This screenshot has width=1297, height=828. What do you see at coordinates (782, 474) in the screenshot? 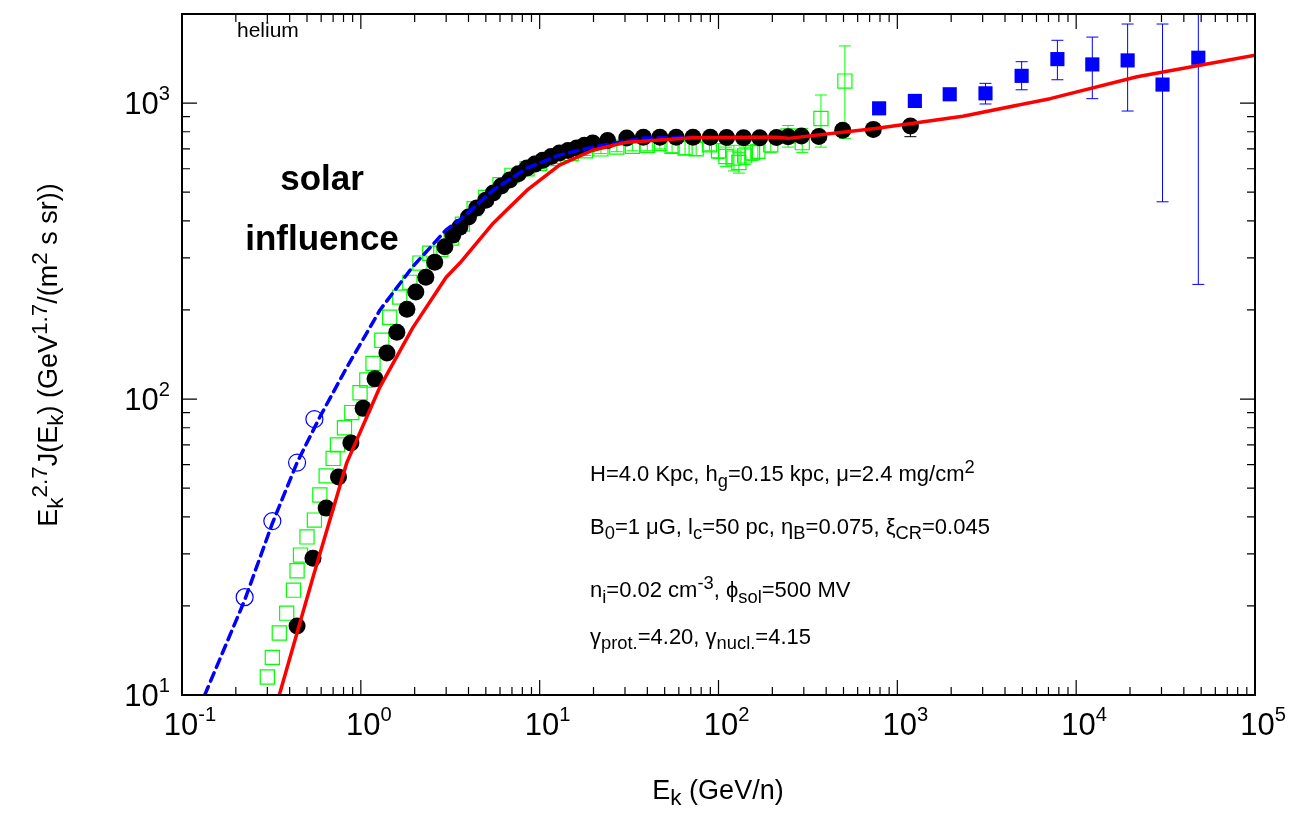
I see `annotation: H=4.0 Kpc, h$_{g}$=0.15 kpc, μ=2.4 mg/cm$^{2}$` at bounding box center [782, 474].